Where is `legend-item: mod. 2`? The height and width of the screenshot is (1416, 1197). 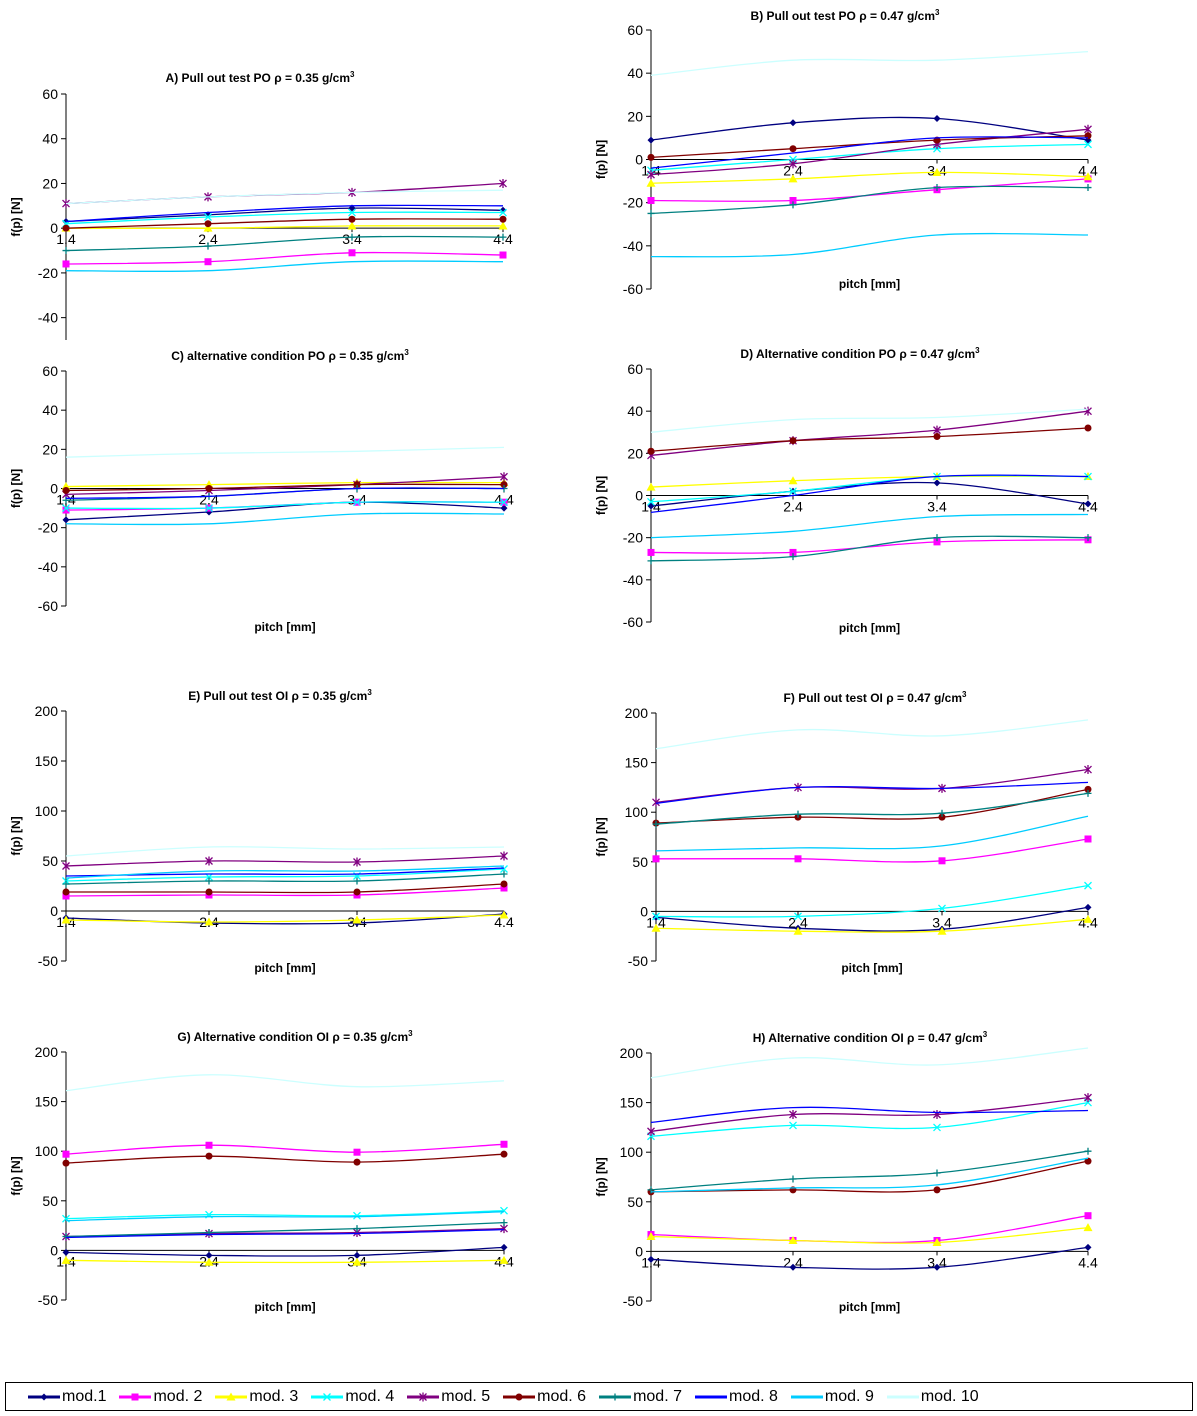 legend-item: mod. 2 is located at coordinates (159, 1397).